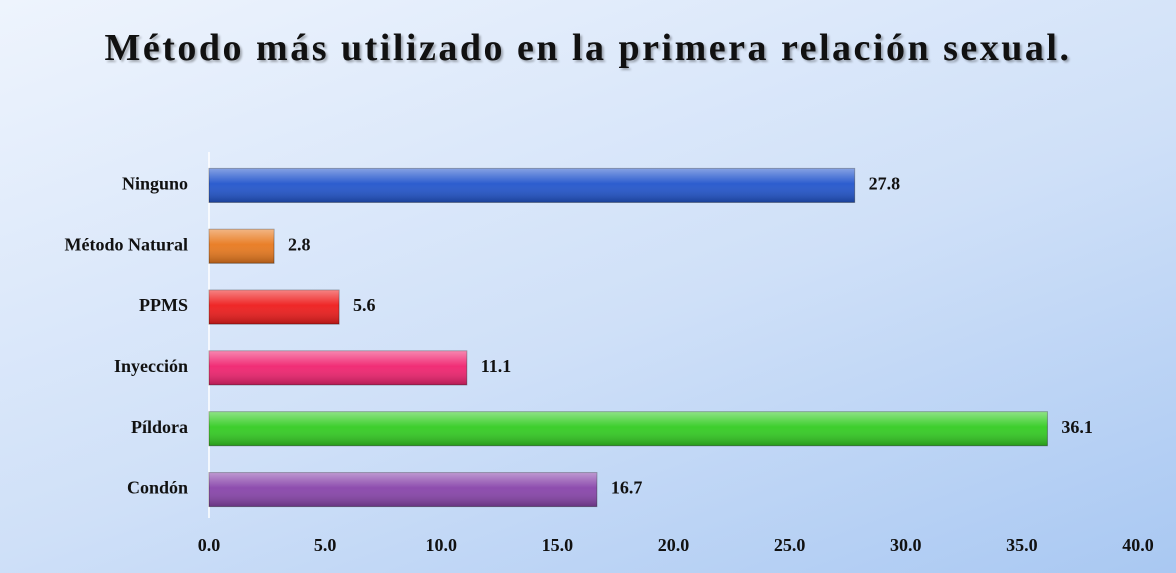 This screenshot has height=573, width=1176. What do you see at coordinates (496, 366) in the screenshot?
I see `data-label: 11.1` at bounding box center [496, 366].